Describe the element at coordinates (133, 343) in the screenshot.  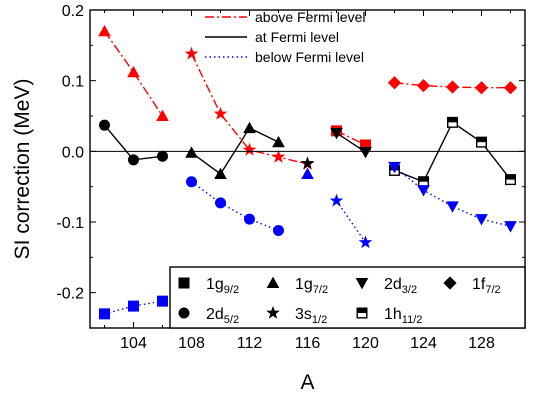
I see `x-tick-label: 104` at that location.